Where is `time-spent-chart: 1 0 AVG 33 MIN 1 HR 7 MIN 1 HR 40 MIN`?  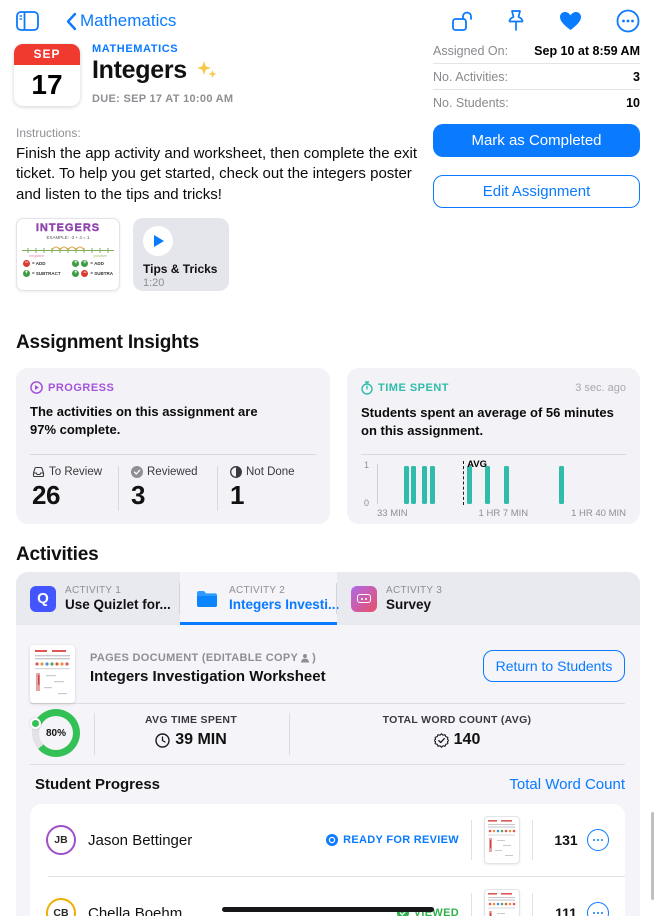
time-spent-chart: 1 0 AVG 33 MIN 1 HR 7 MIN 1 HR 40 MIN is located at coordinates (493, 489).